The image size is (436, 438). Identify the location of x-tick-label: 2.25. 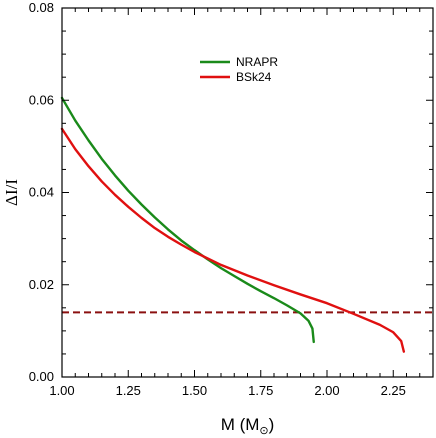
(393, 390).